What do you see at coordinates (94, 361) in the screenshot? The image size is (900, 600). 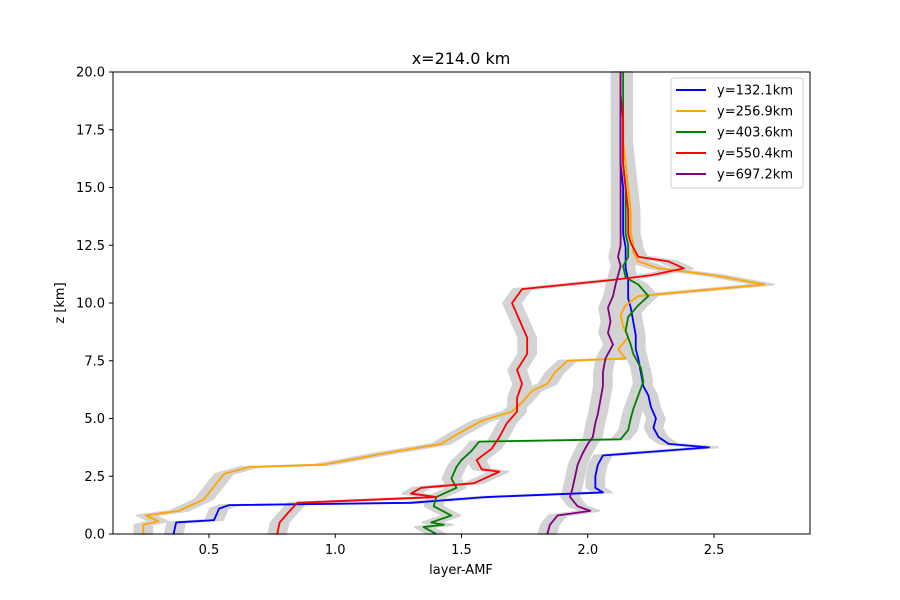 I see `y-tick-label: 7.5` at bounding box center [94, 361].